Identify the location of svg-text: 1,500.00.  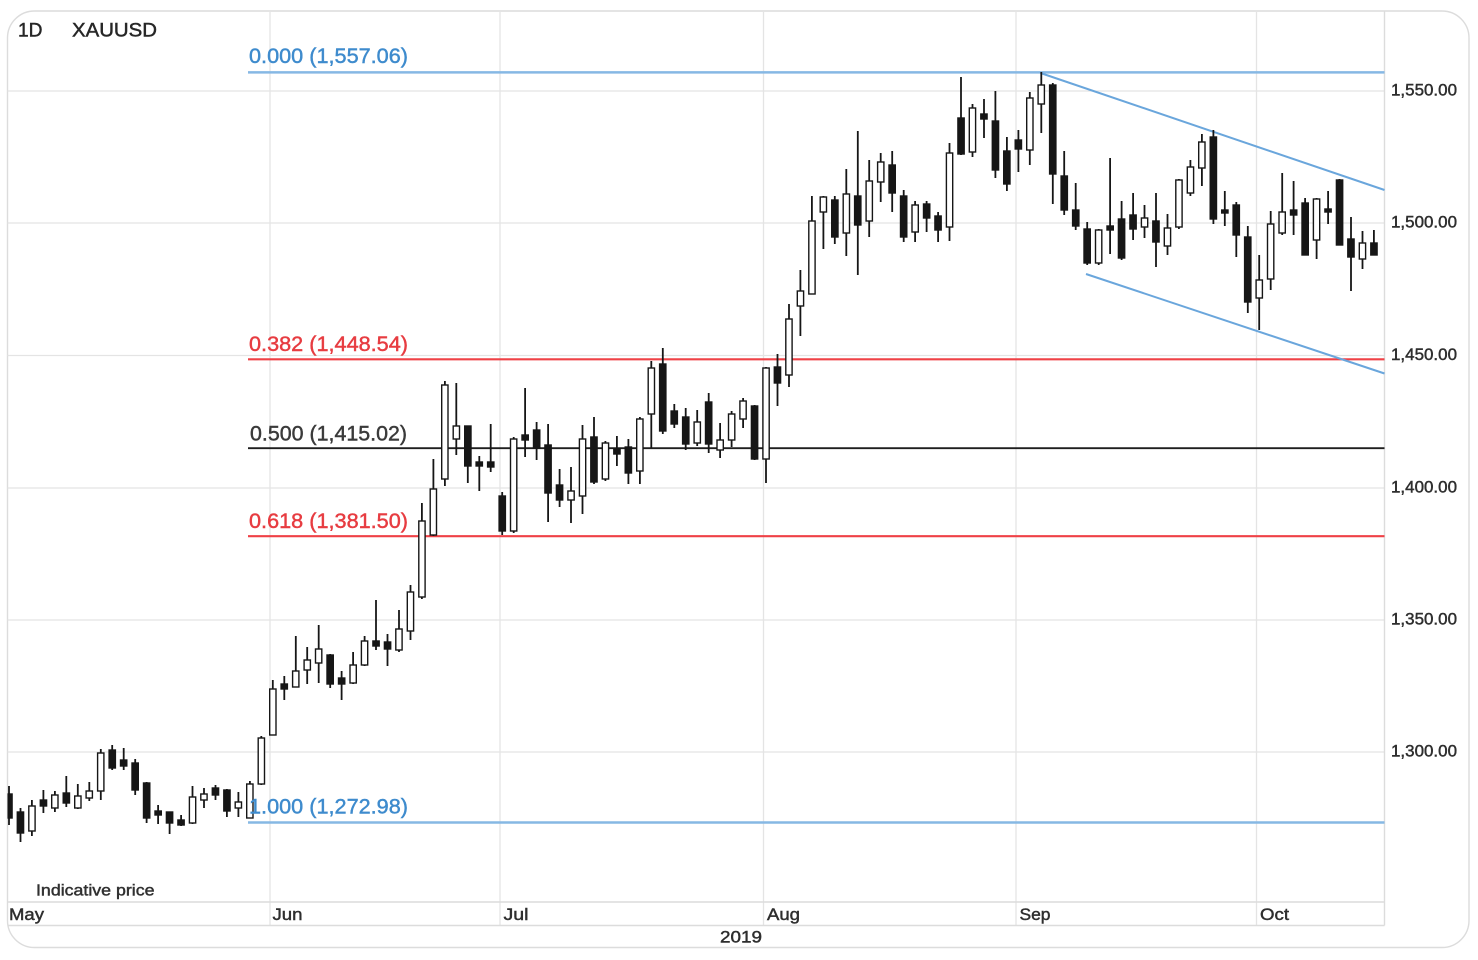
(1424, 223).